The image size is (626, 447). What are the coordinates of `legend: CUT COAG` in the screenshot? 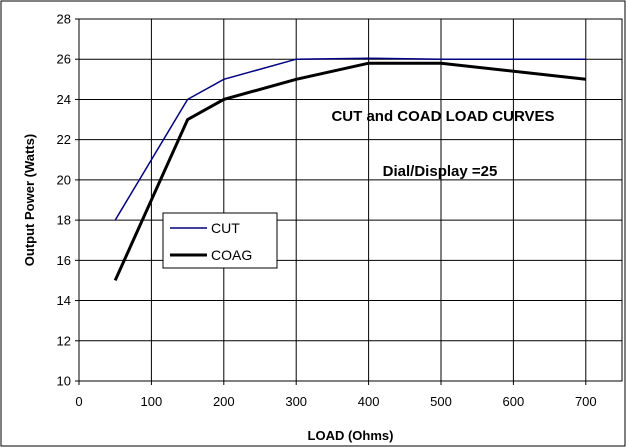 It's located at (220, 240).